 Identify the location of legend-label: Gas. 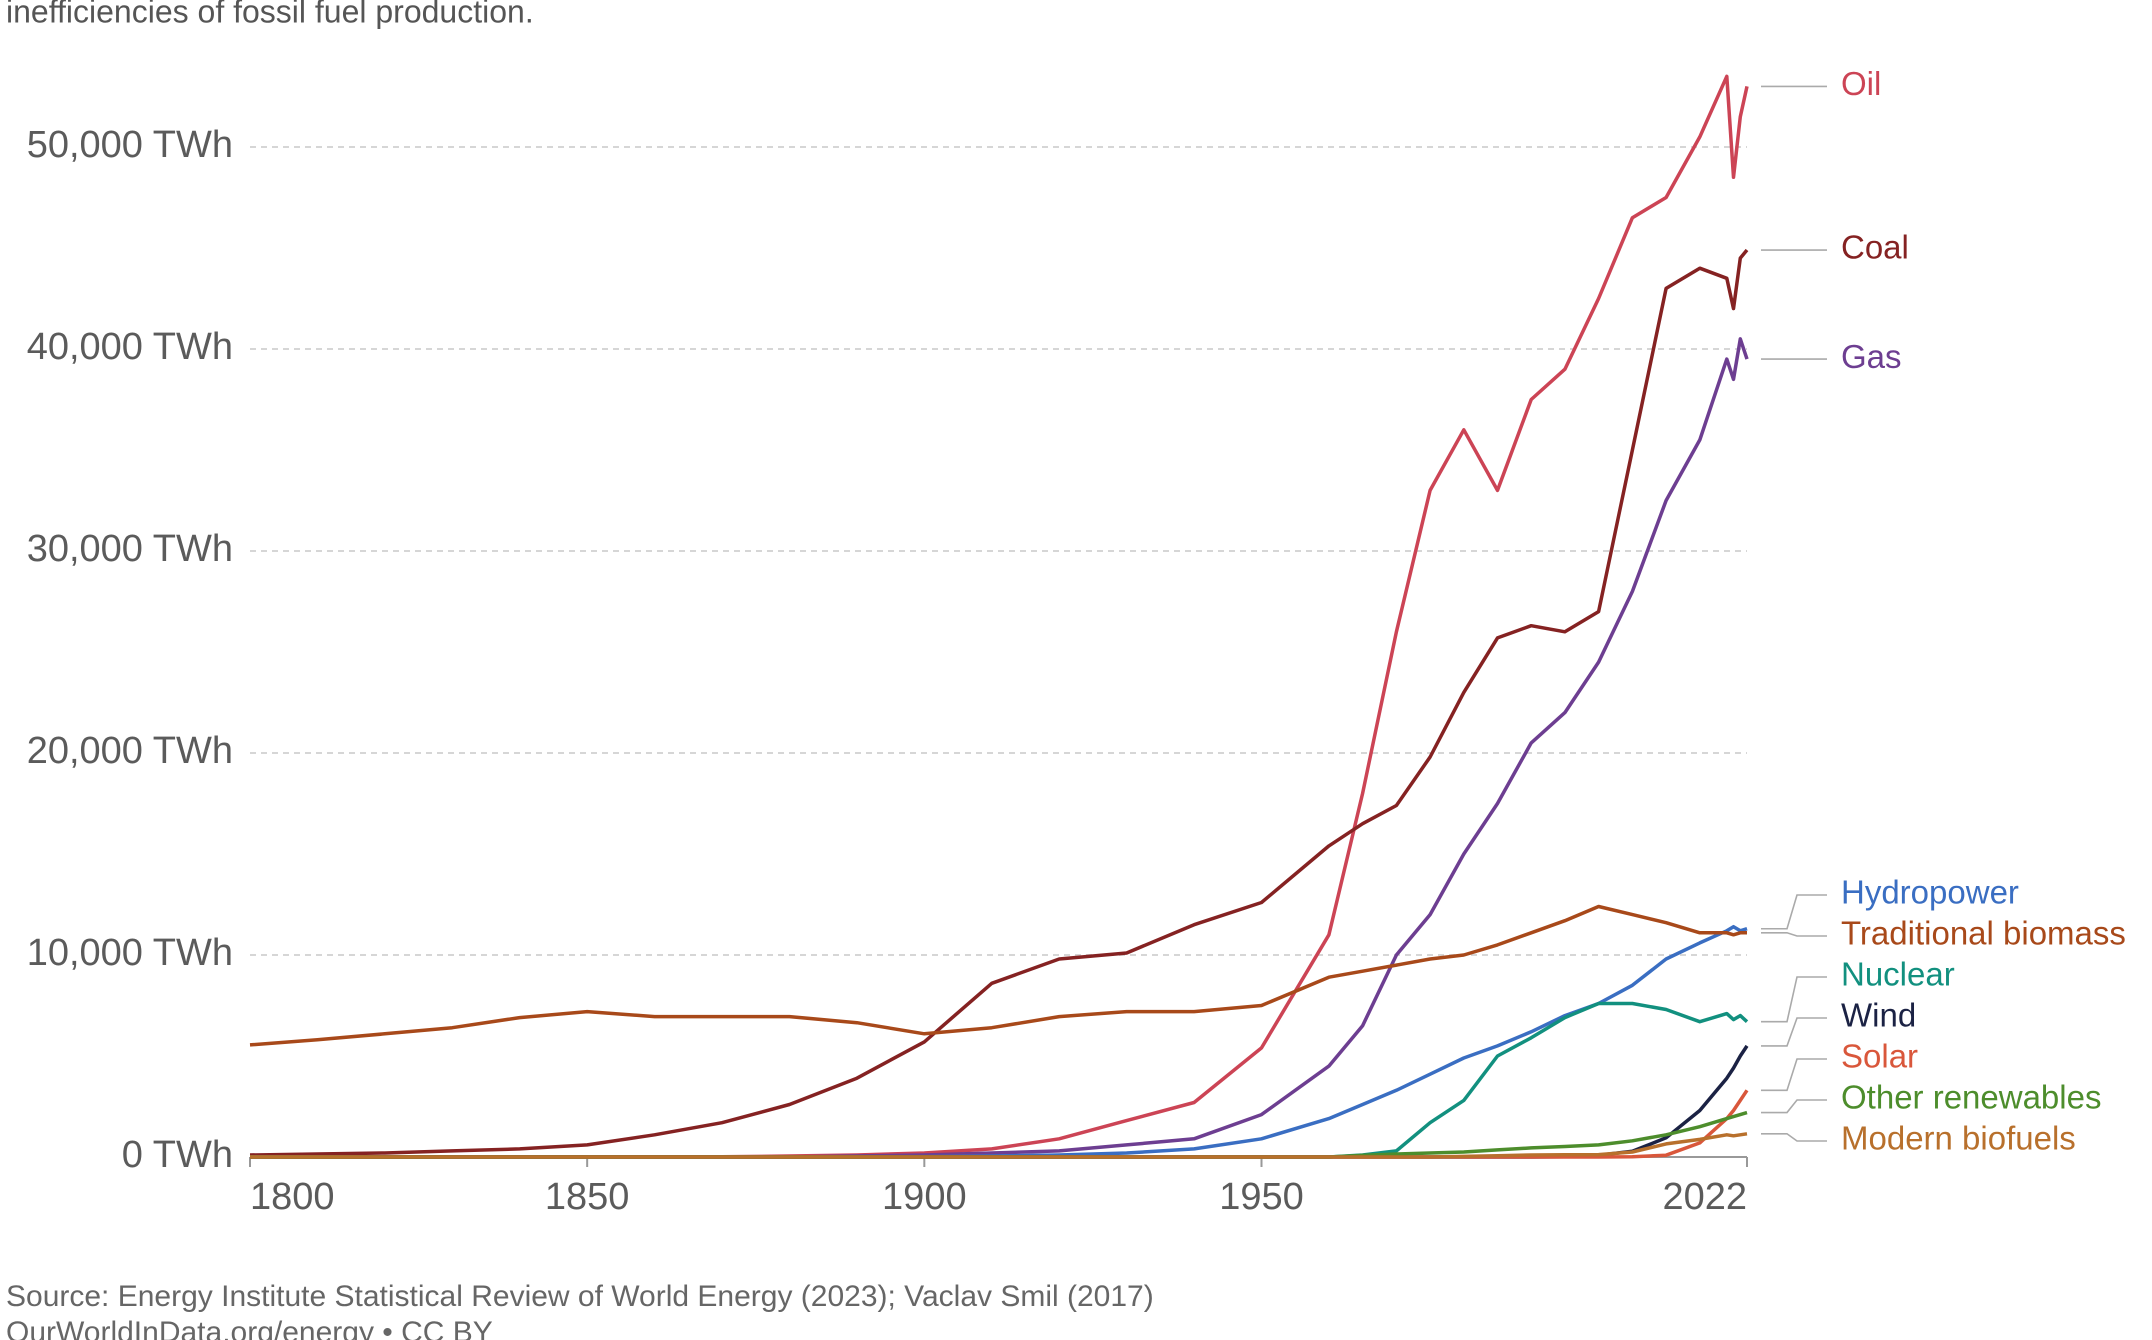
(1871, 356).